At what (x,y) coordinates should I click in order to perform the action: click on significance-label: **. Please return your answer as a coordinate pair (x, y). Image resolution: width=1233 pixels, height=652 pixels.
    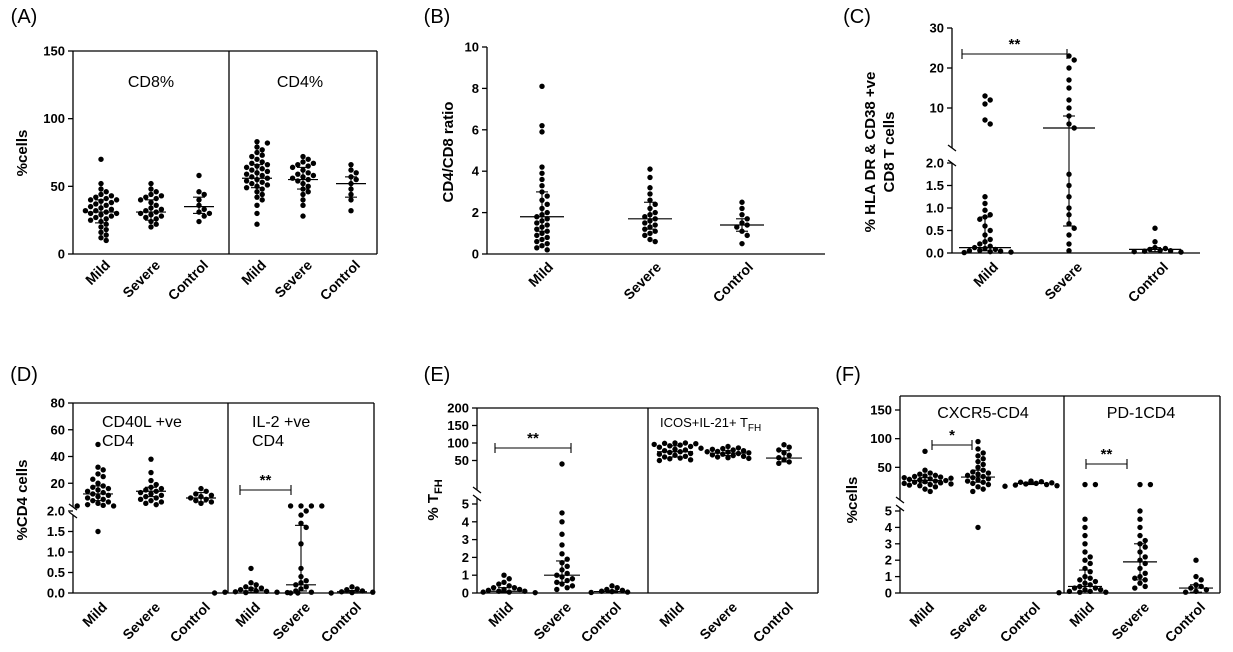
    Looking at the image, I should click on (1107, 454).